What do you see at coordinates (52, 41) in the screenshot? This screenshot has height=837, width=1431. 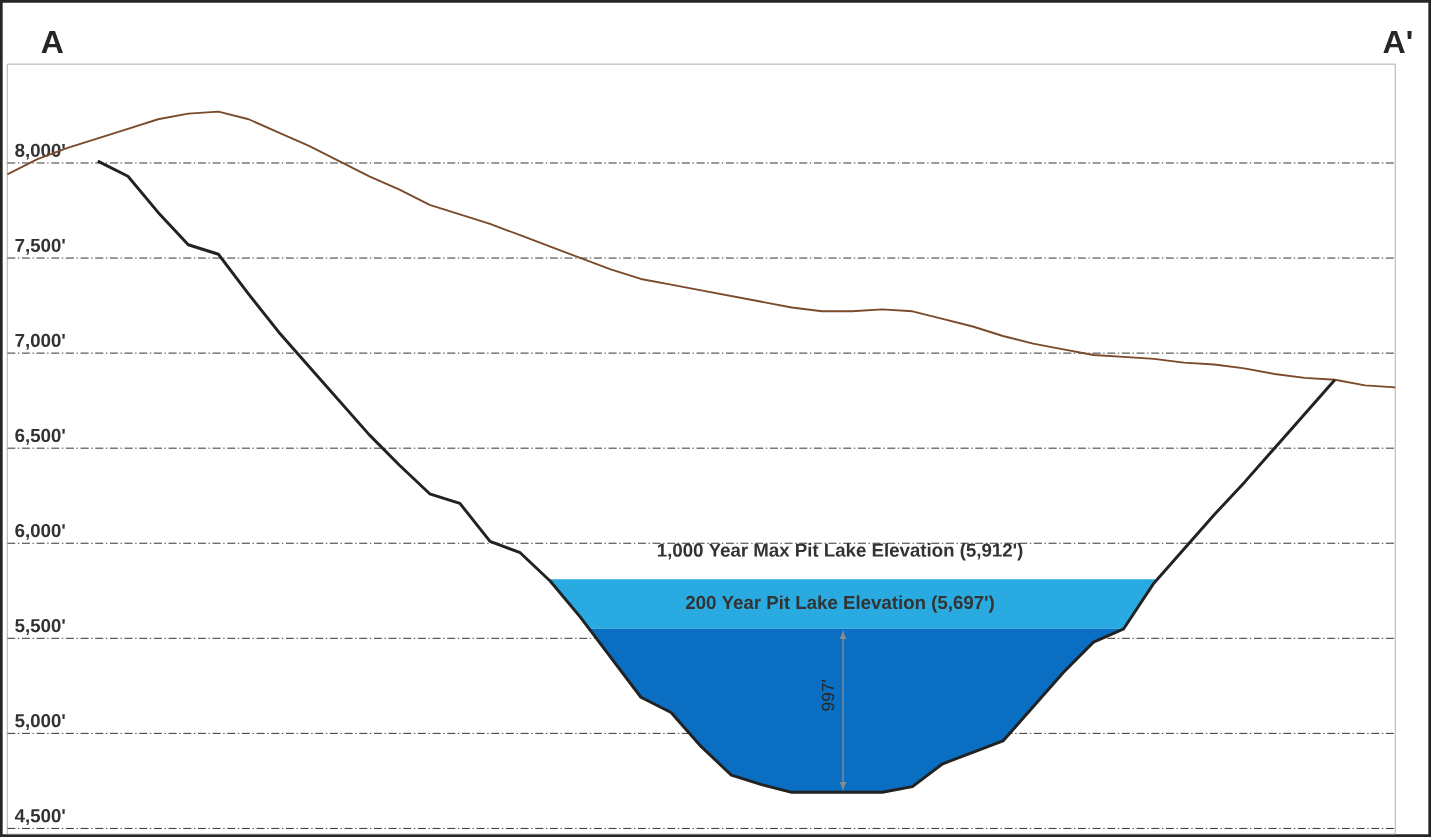 I see `text: A` at bounding box center [52, 41].